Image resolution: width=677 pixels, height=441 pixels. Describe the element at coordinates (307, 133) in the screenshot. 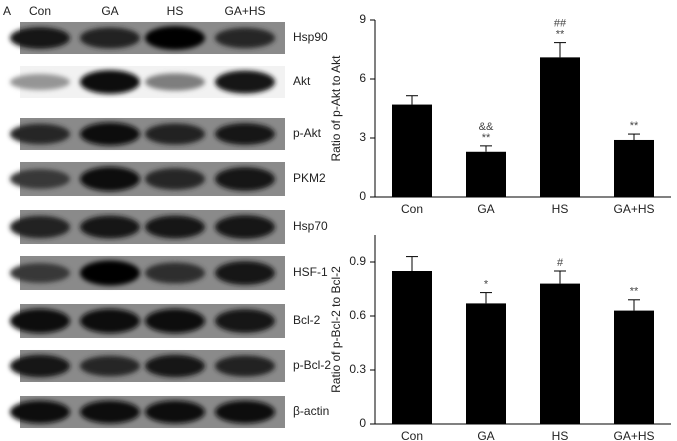

I see `protein-label: p-Akt` at that location.